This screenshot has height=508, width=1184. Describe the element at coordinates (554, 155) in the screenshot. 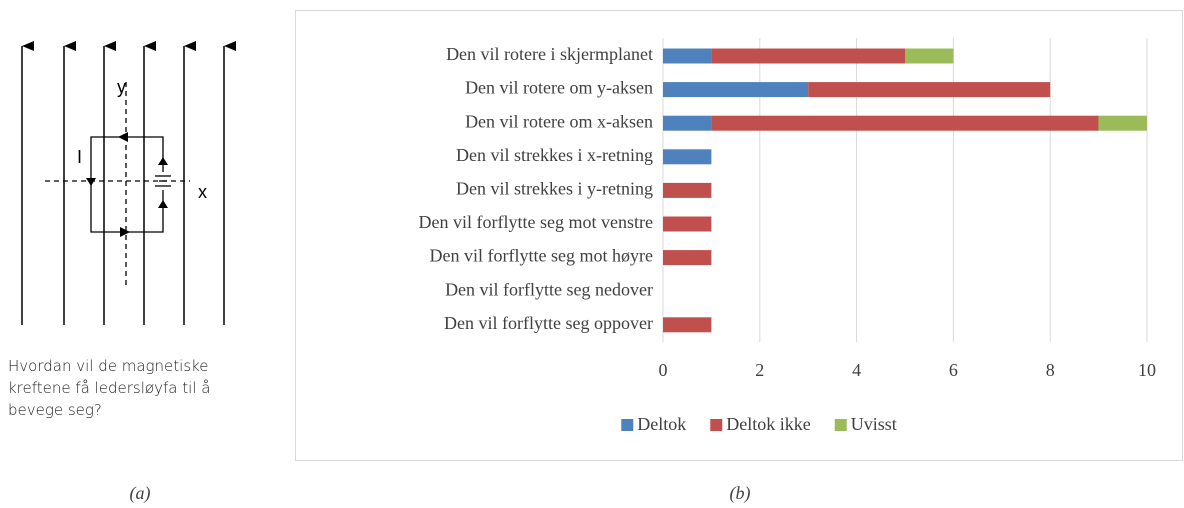

I see `y-tick-label: Den vil strekkes i x-retning` at that location.